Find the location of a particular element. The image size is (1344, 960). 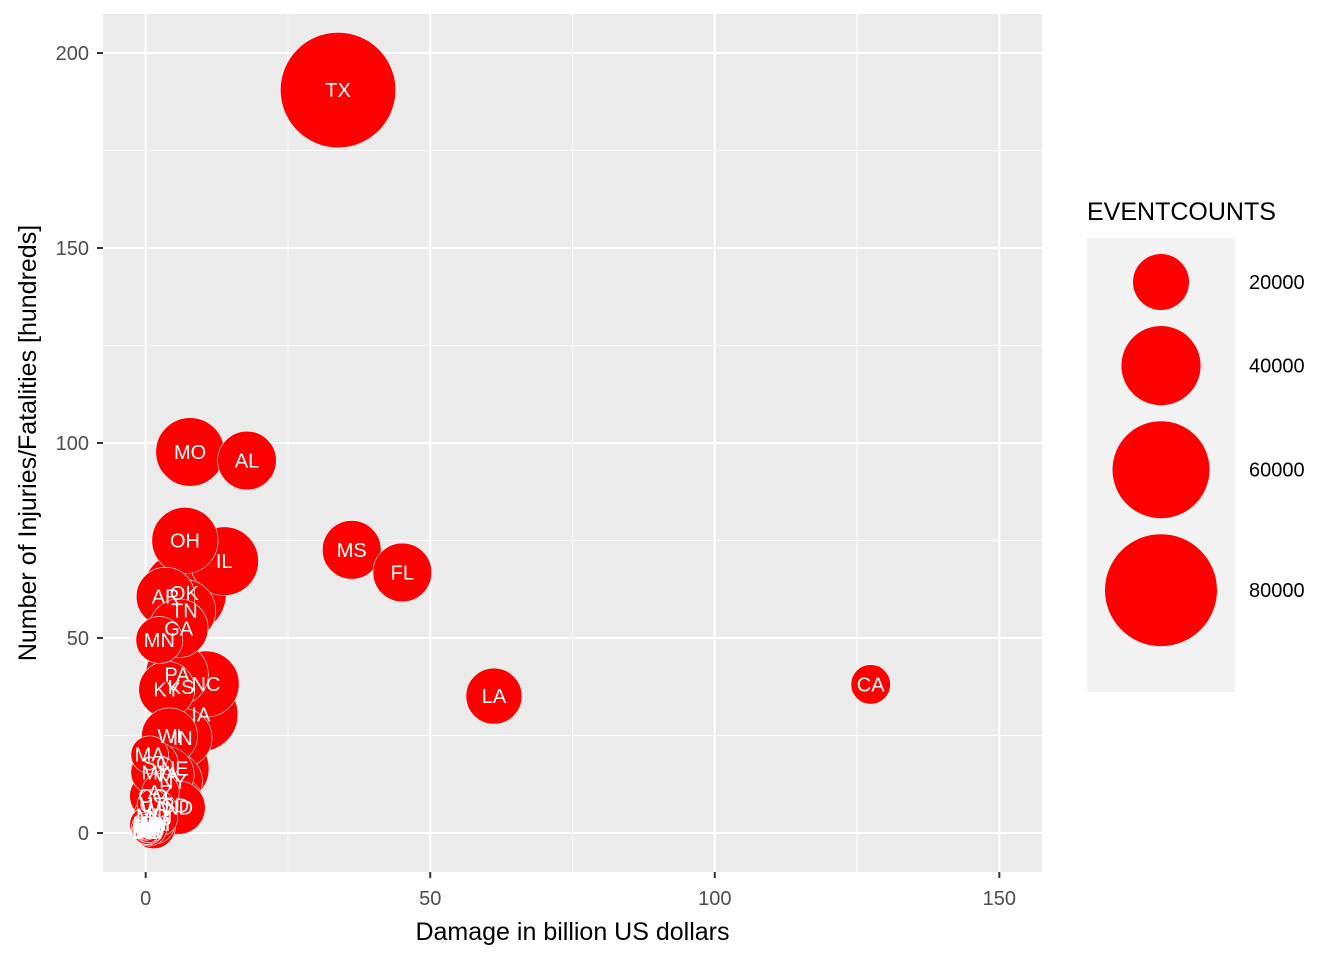

point-label-nd: ND is located at coordinates (178, 809).